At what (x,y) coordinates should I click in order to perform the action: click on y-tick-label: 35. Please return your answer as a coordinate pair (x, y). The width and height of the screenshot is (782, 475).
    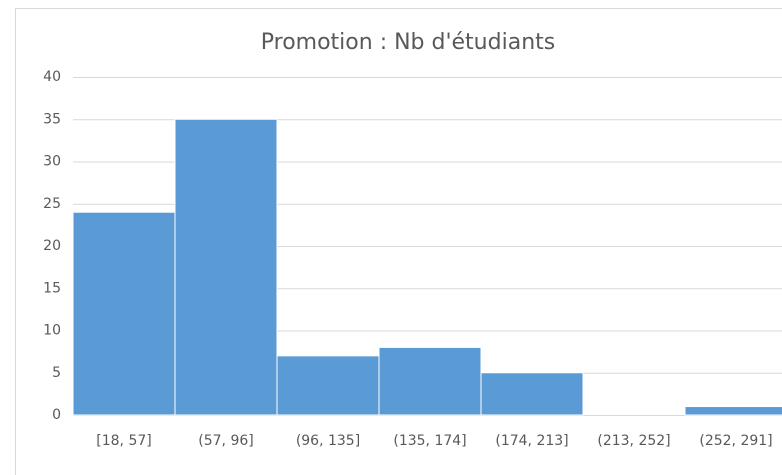
    Looking at the image, I should click on (52, 119).